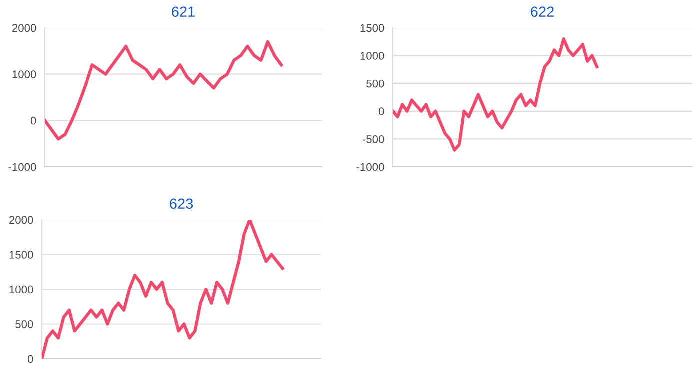 The width and height of the screenshot is (700, 384). What do you see at coordinates (182, 204) in the screenshot?
I see `chart-title: 623` at bounding box center [182, 204].